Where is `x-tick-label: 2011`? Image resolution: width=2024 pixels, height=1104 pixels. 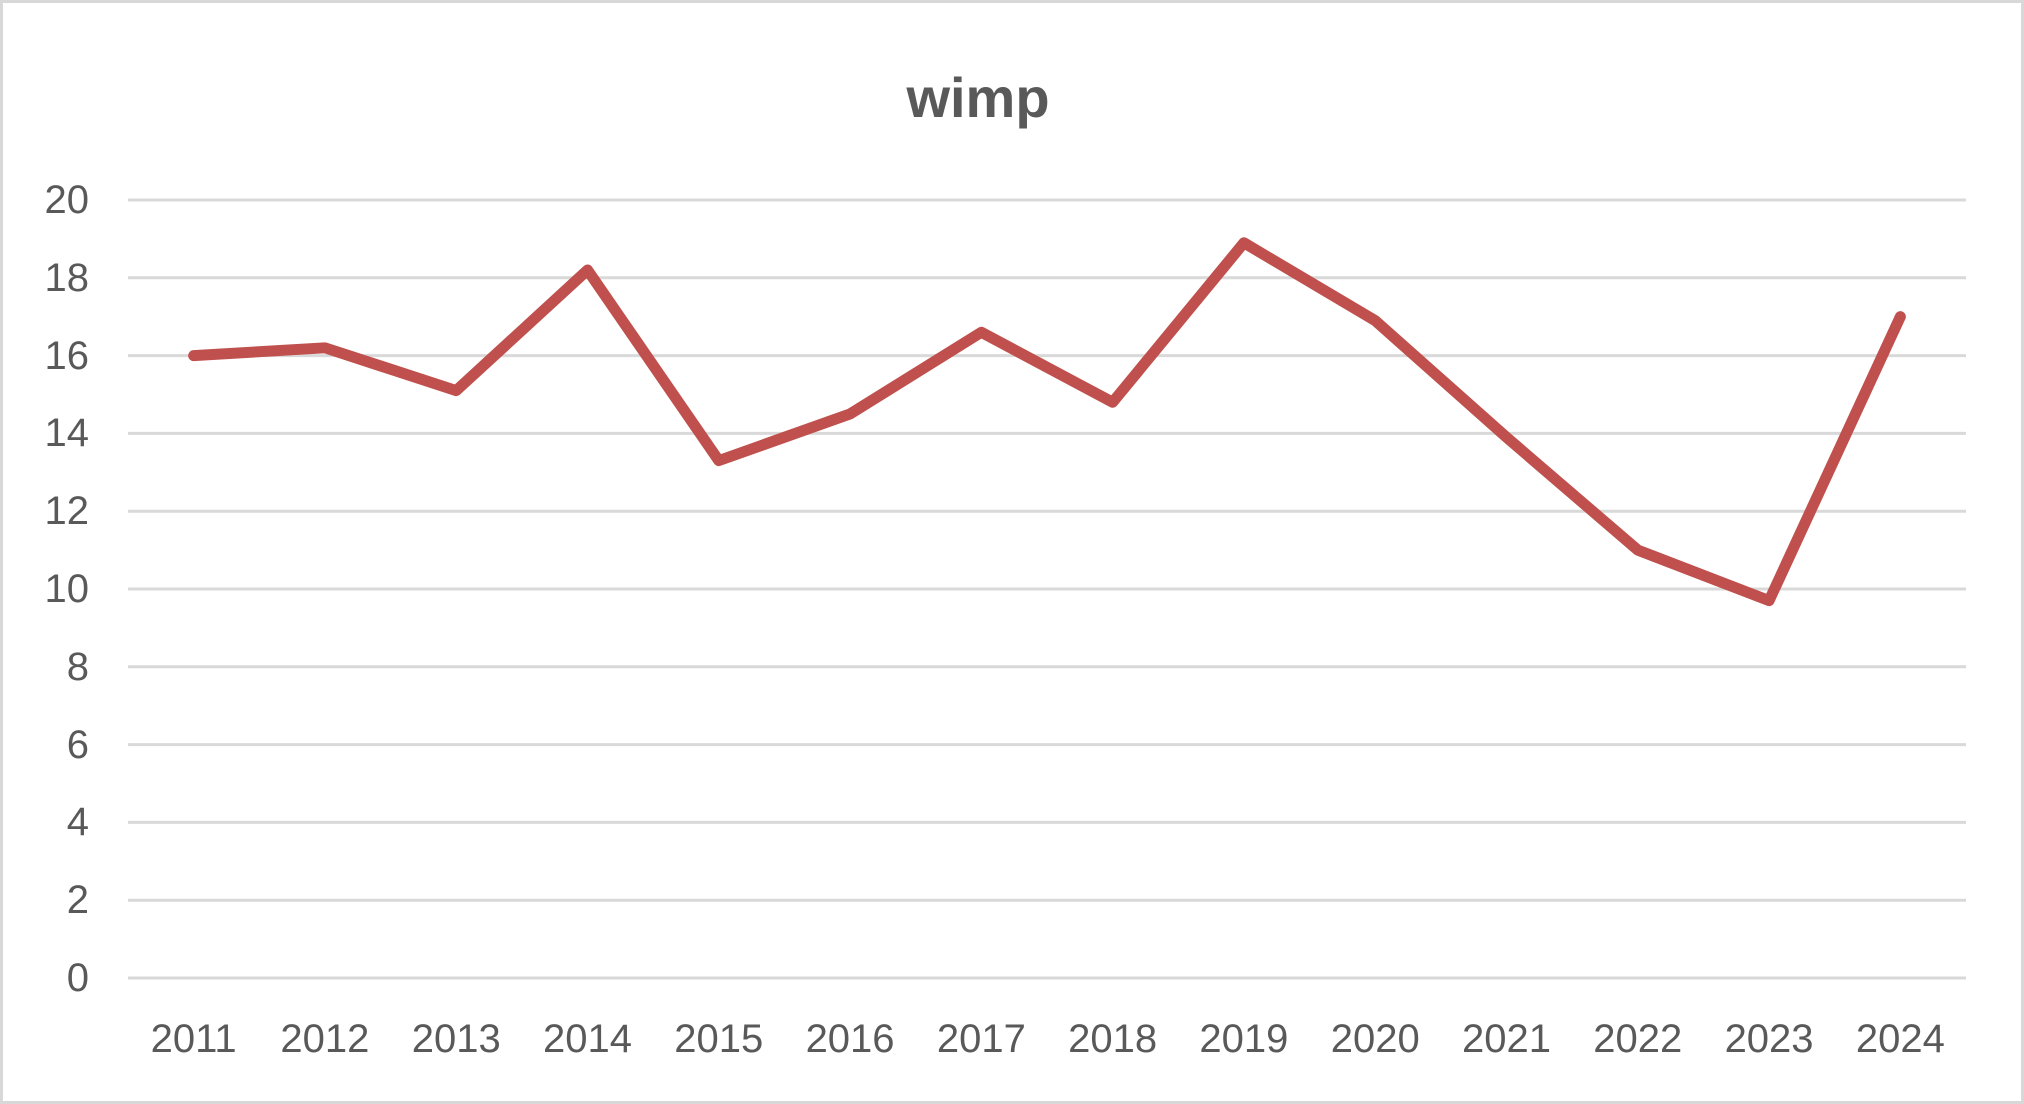 x-tick-label: 2011 is located at coordinates (193, 1039).